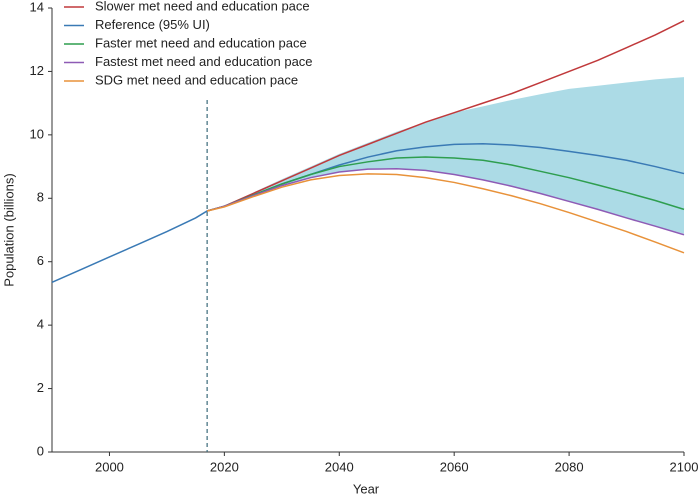 This screenshot has width=700, height=498. What do you see at coordinates (196, 79) in the screenshot?
I see `legend-label: SDG met need and education pace` at bounding box center [196, 79].